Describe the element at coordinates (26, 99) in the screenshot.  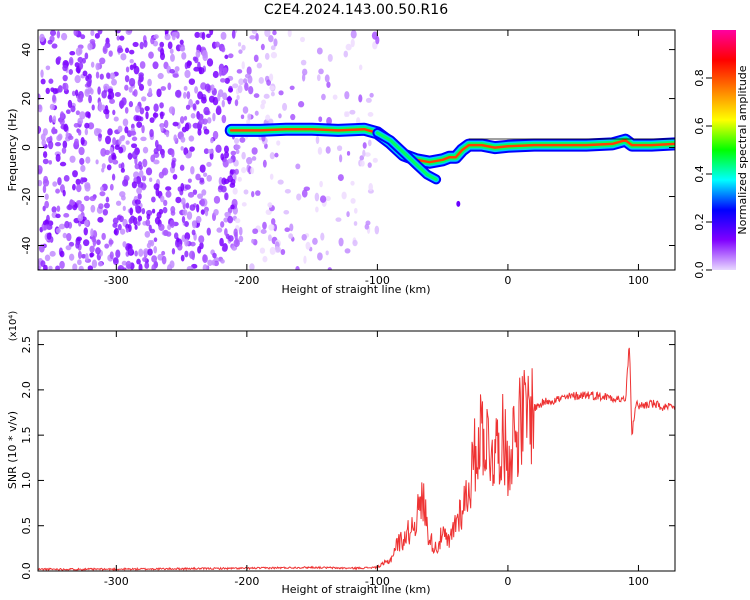
I see `y-tick-label: 20` at that location.